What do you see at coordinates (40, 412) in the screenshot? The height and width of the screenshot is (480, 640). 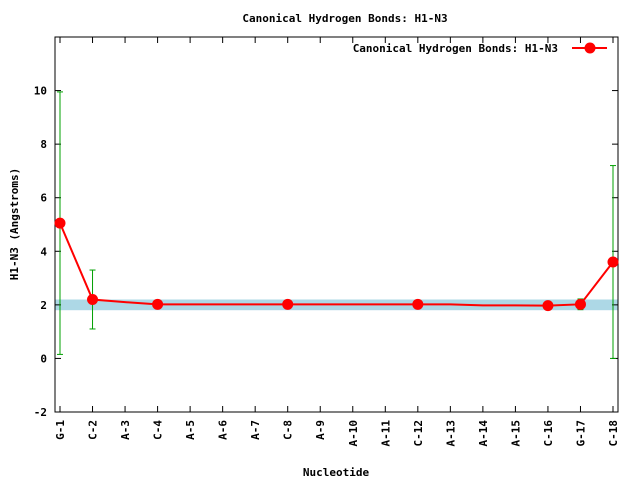 I see `y-tick-label: -2` at bounding box center [40, 412].